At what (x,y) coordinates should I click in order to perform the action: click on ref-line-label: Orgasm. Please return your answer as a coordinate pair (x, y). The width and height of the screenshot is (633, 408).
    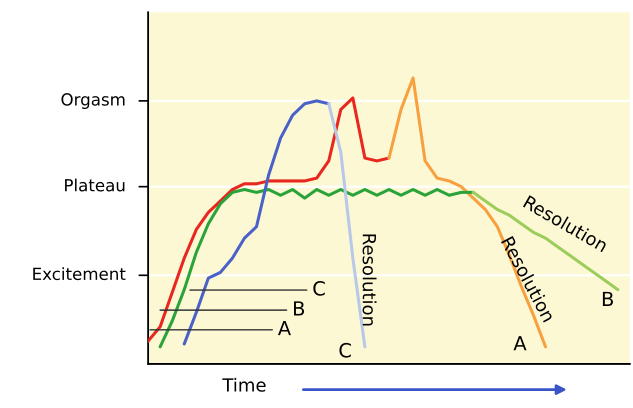
    Looking at the image, I should click on (92, 101).